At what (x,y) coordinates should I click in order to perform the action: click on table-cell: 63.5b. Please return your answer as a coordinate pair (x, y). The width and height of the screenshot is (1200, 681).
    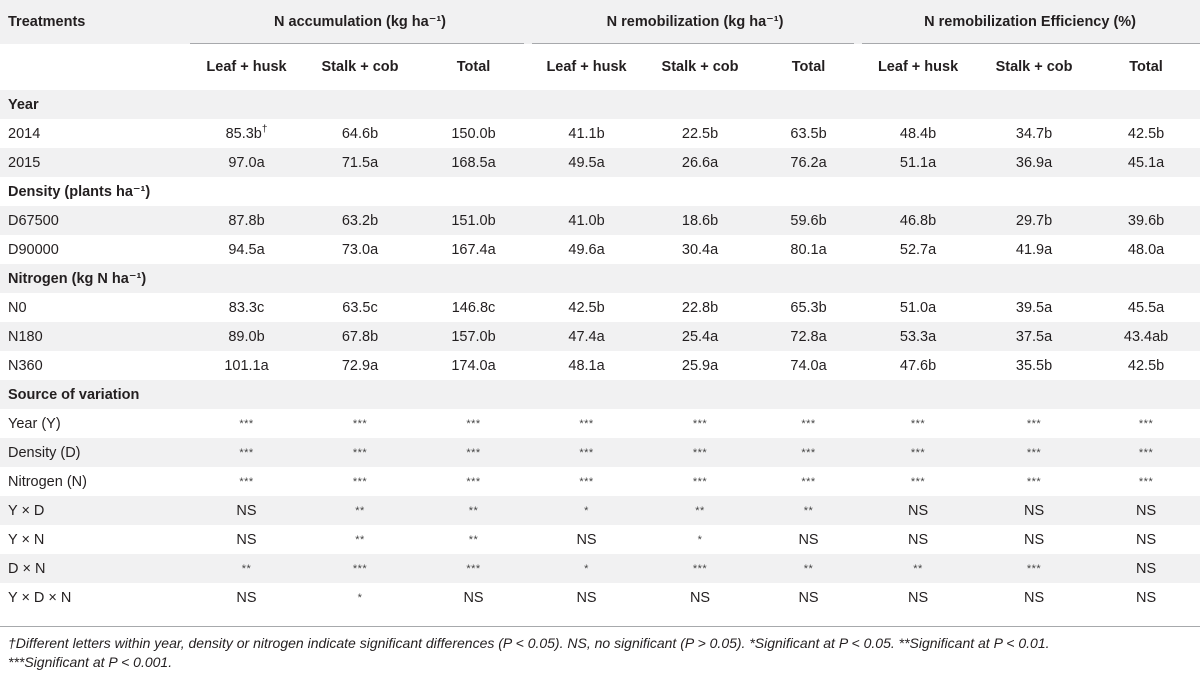
    Looking at the image, I should click on (808, 133).